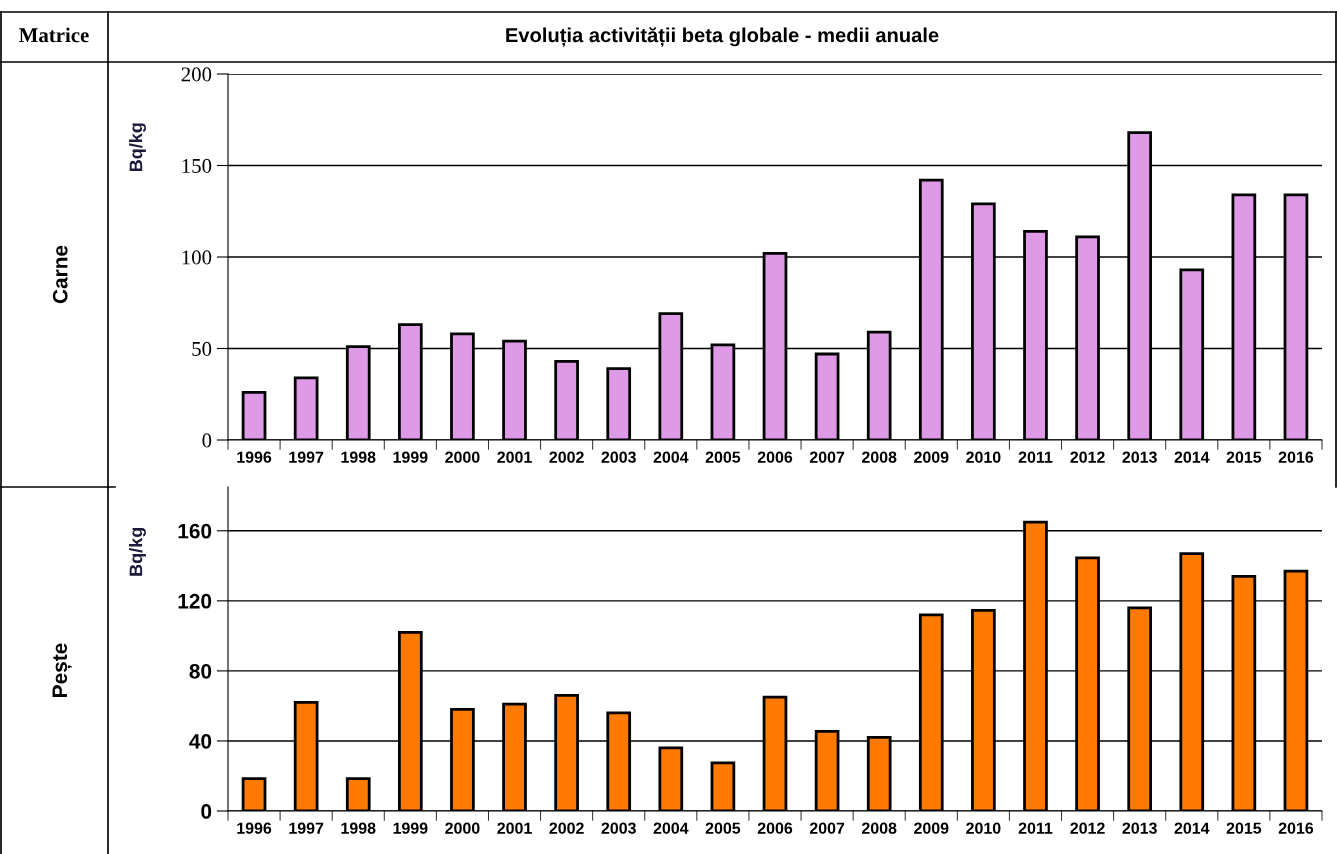 The width and height of the screenshot is (1337, 854). Describe the element at coordinates (196, 74) in the screenshot. I see `y-tick-label: 200` at that location.